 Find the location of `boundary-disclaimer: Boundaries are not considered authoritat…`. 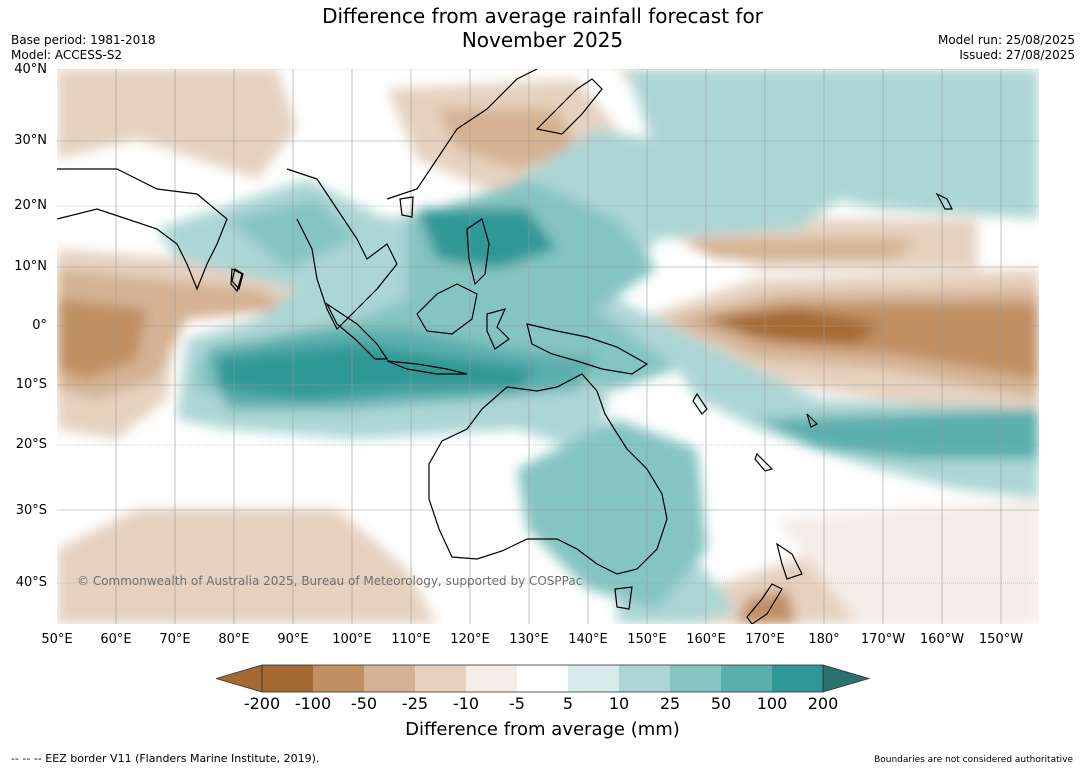

boundary-disclaimer: Boundaries are not considered authoritat… is located at coordinates (973, 760).